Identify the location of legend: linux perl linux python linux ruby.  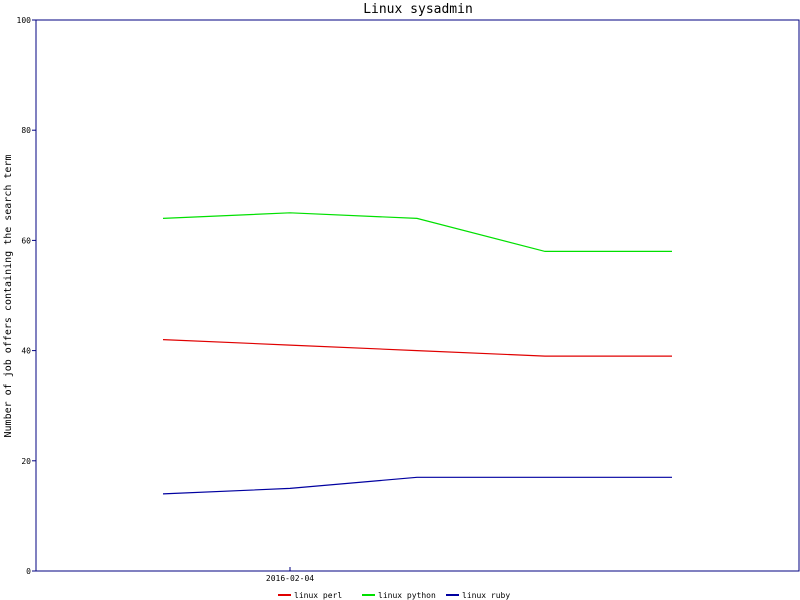
(394, 595).